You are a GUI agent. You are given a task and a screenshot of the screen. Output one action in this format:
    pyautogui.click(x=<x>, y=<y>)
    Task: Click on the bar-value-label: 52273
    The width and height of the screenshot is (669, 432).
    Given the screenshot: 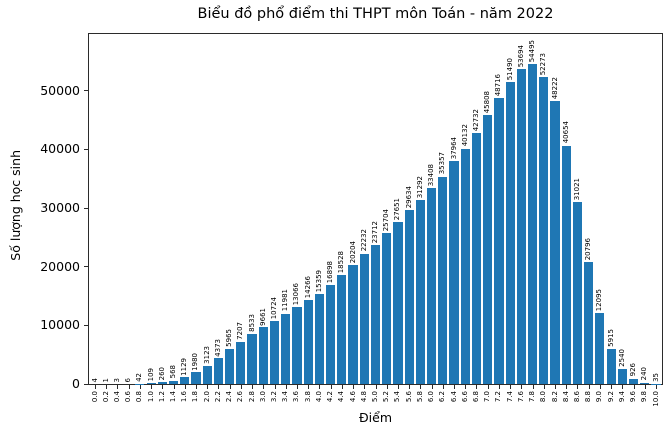 What is the action you would take?
    pyautogui.click(x=543, y=64)
    